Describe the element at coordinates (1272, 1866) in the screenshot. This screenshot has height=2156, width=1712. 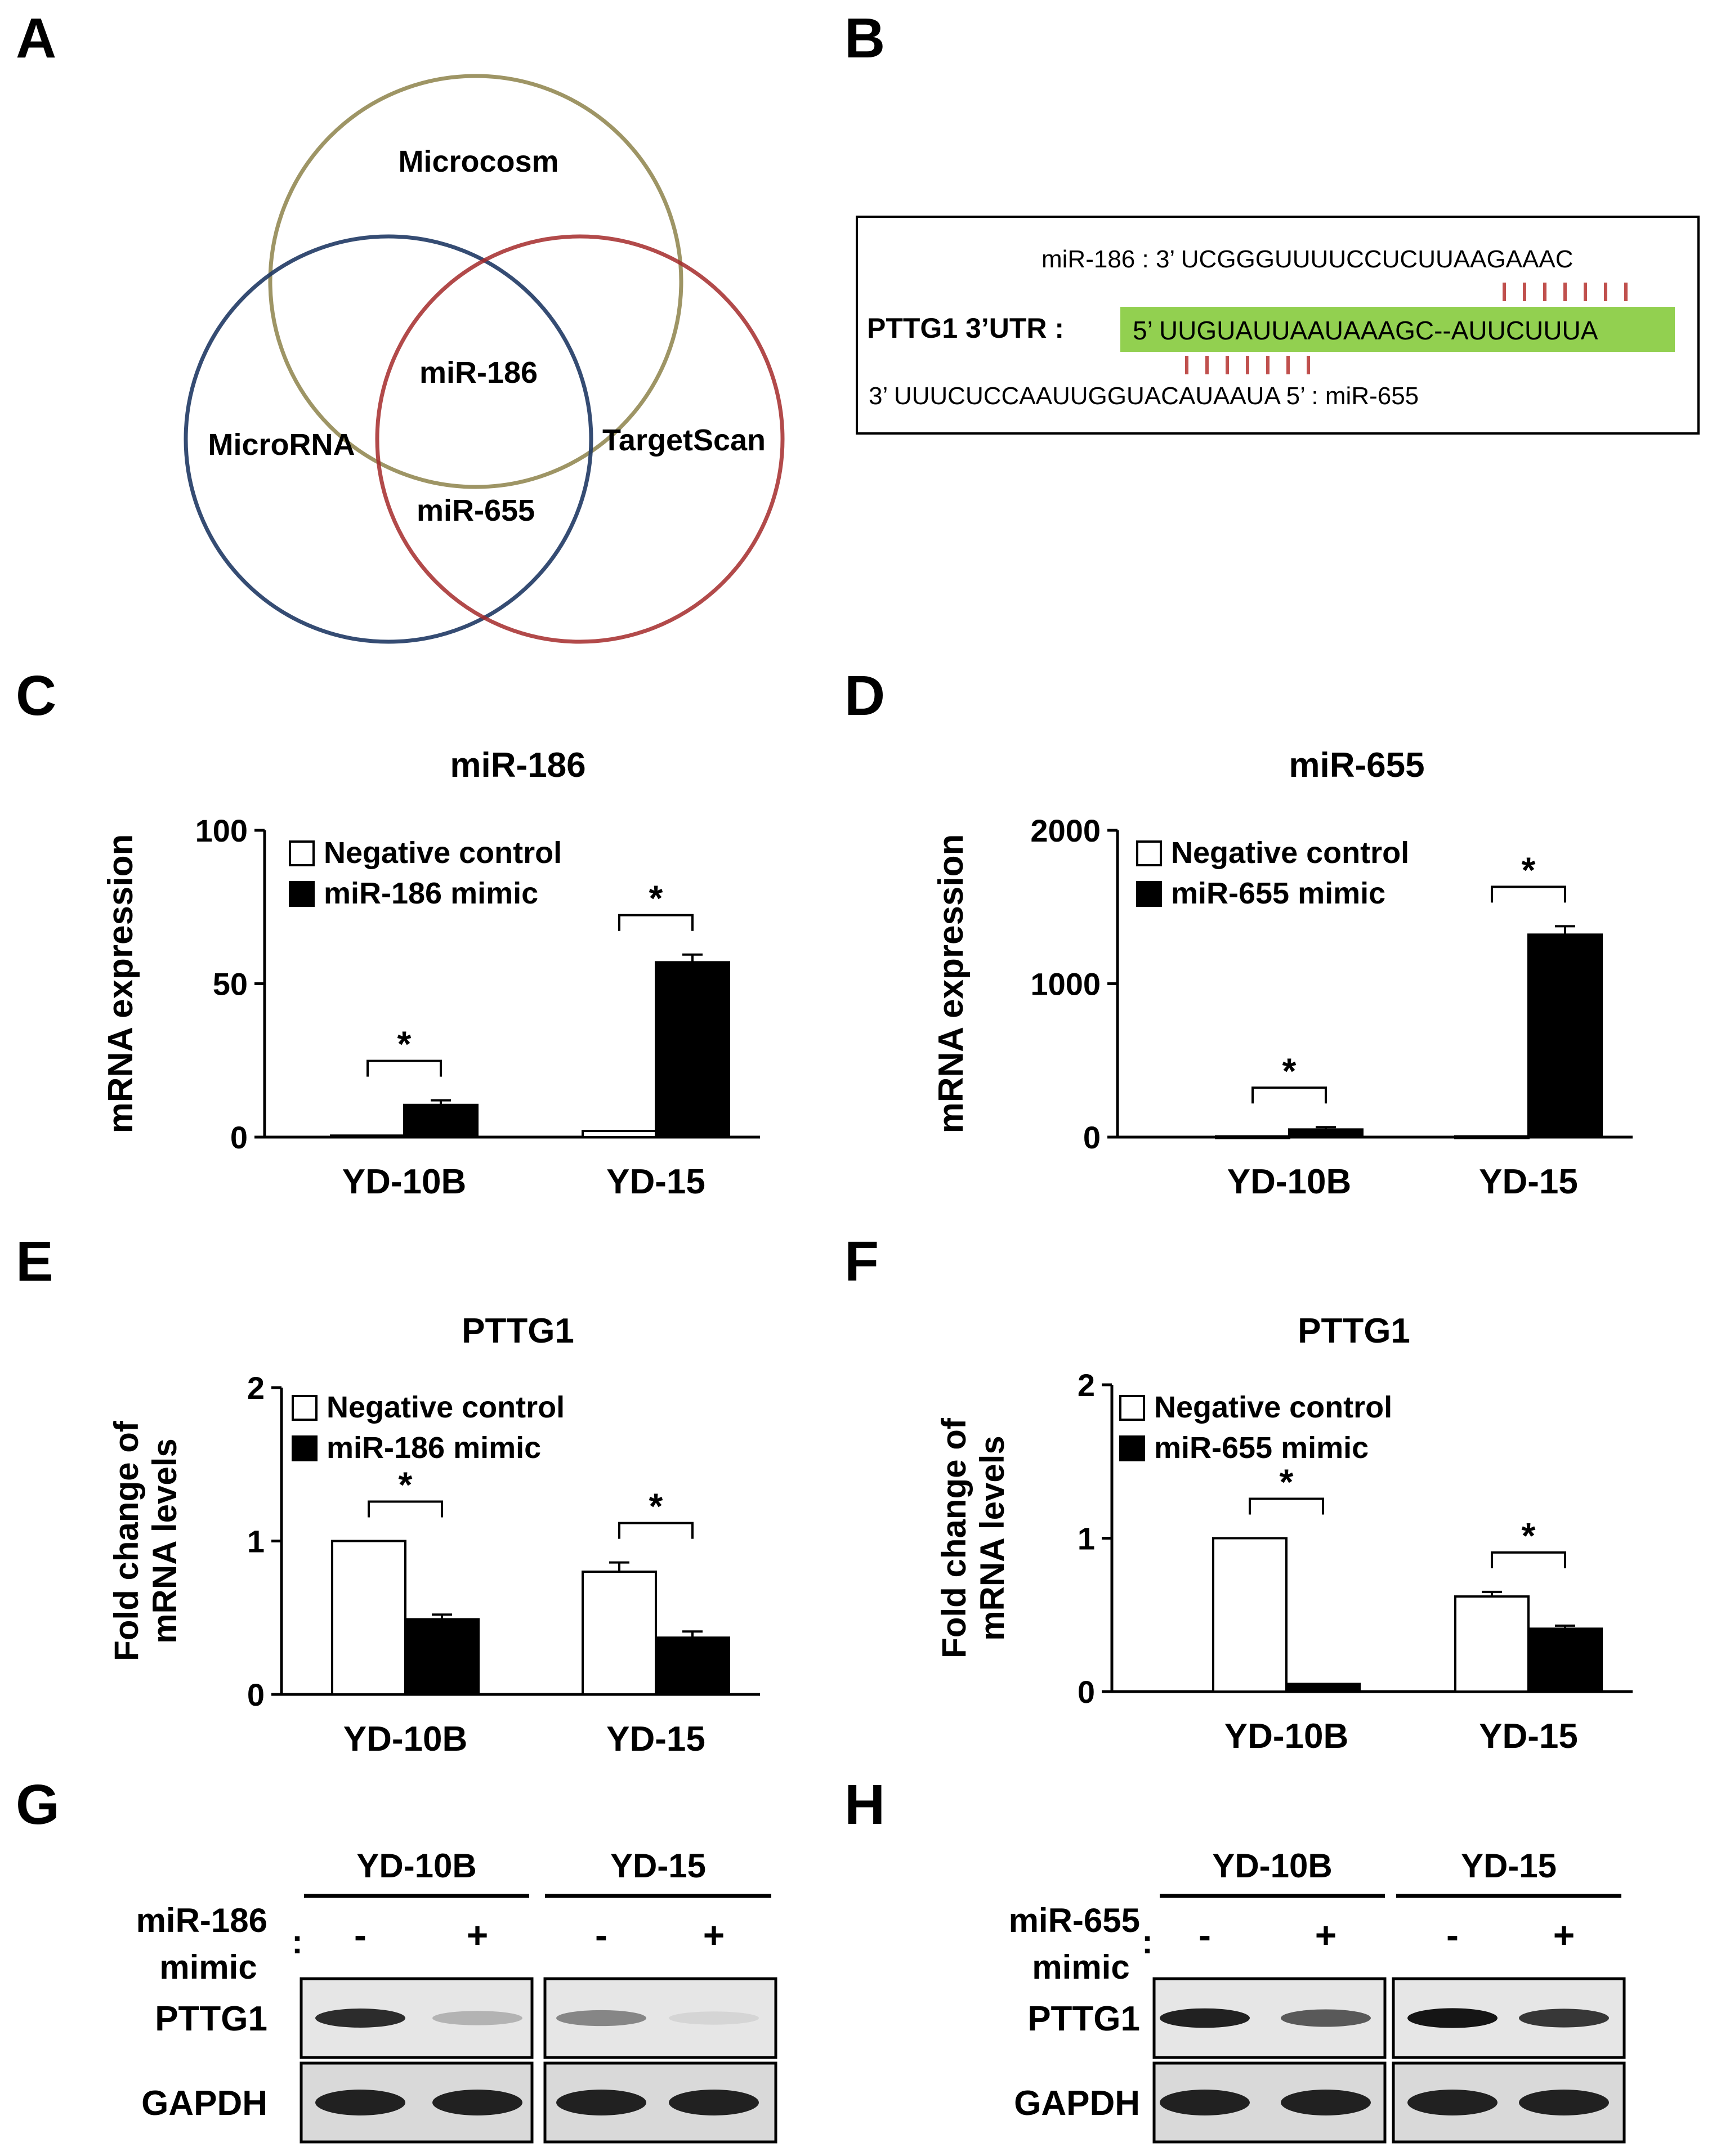
I see `blot-group-label: YD-10B` at that location.